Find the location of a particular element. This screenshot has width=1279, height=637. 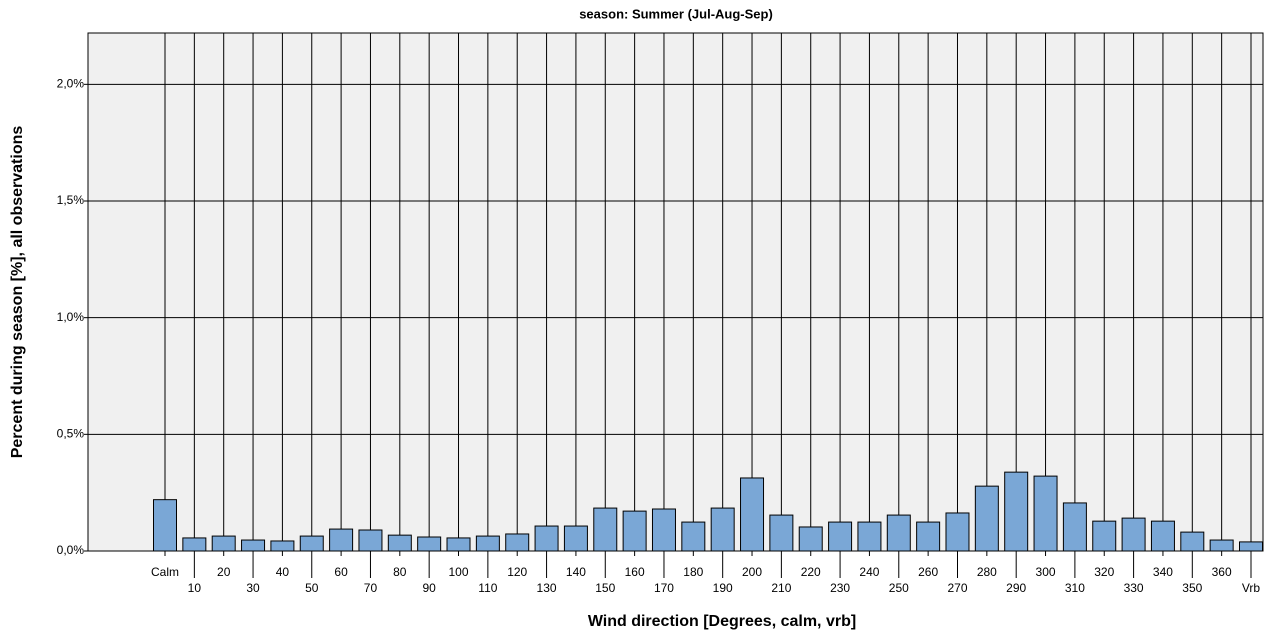

x-tick-label: 190 is located at coordinates (723, 588).